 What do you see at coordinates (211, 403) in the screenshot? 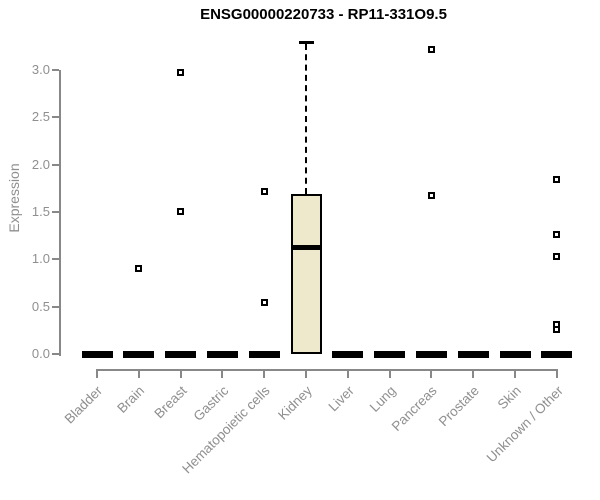
I see `x-tick-label: Gastric` at bounding box center [211, 403].